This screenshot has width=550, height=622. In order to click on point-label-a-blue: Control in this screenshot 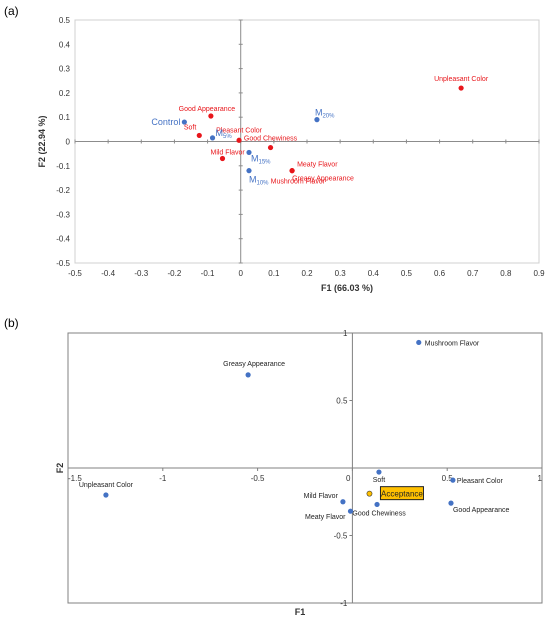, I will do `click(165, 122)`.